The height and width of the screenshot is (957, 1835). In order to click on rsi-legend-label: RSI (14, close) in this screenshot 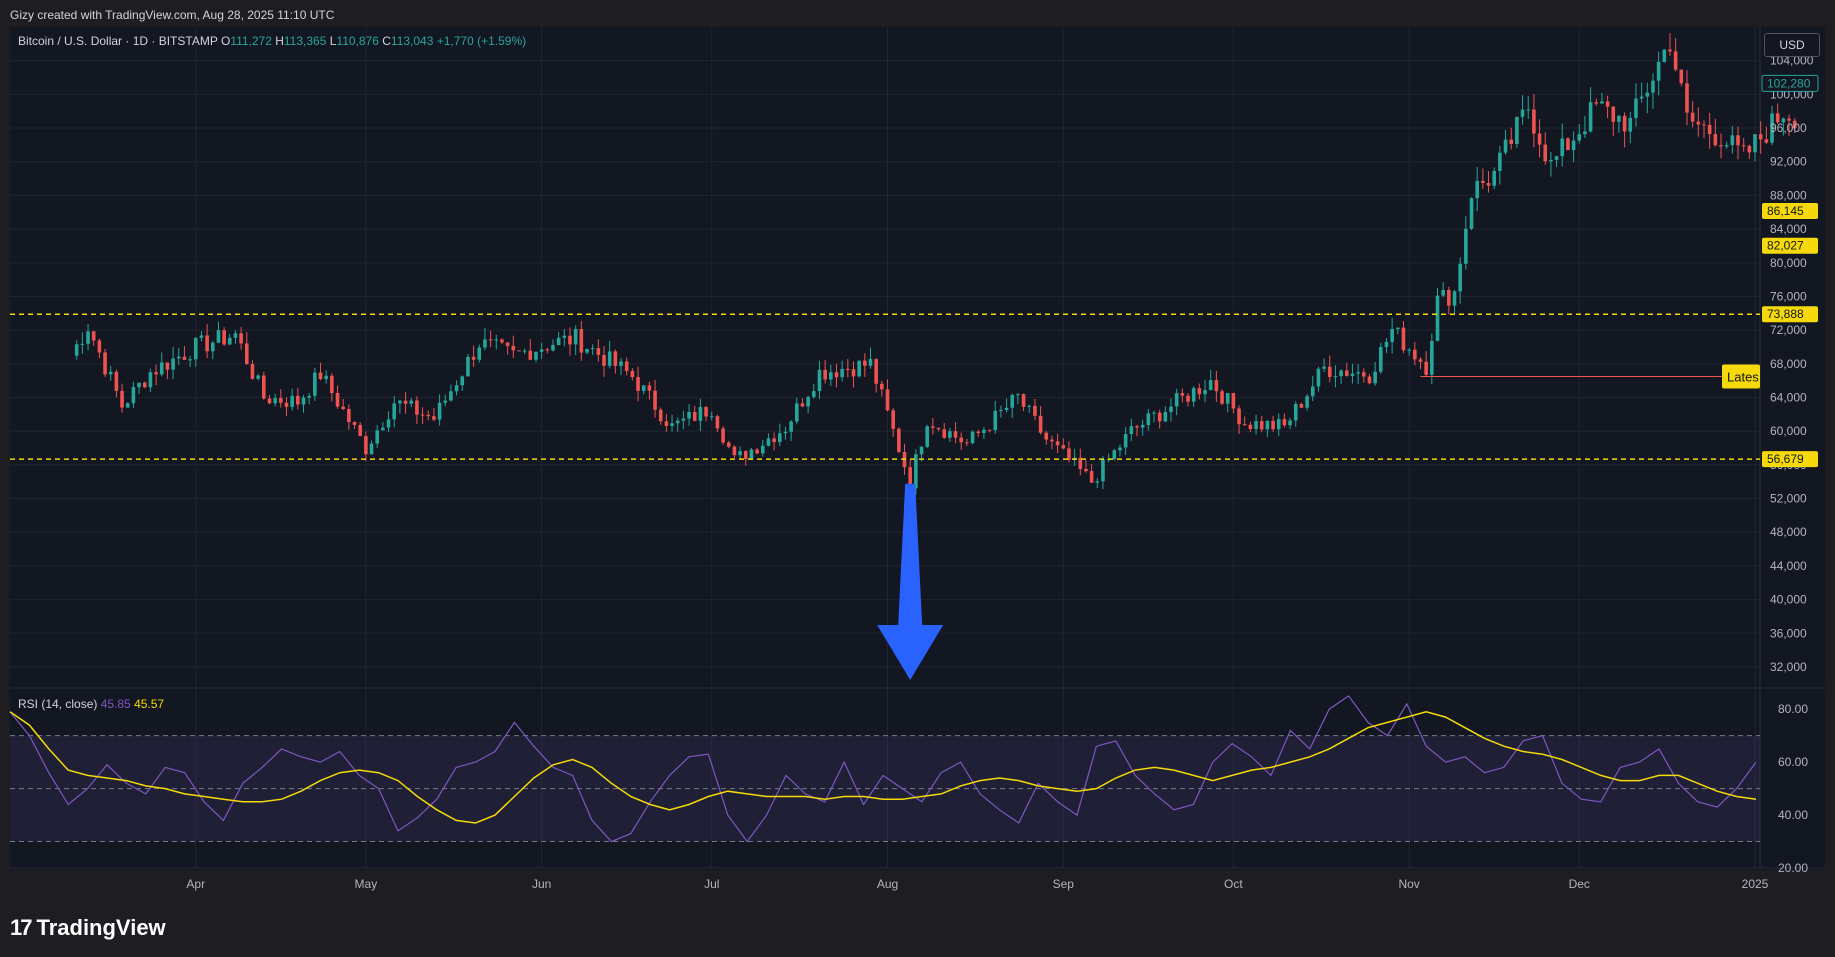, I will do `click(57, 704)`.